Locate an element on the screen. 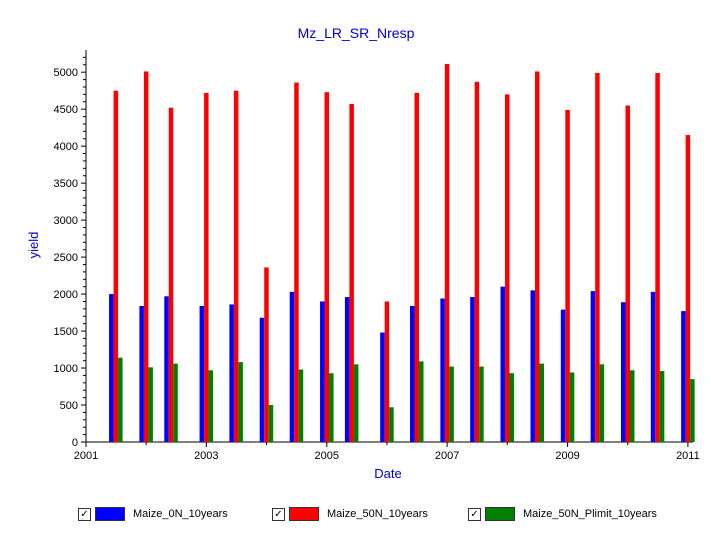  x-axis: 2001 2003 2005 2007 2009 2011 is located at coordinates (387, 451).